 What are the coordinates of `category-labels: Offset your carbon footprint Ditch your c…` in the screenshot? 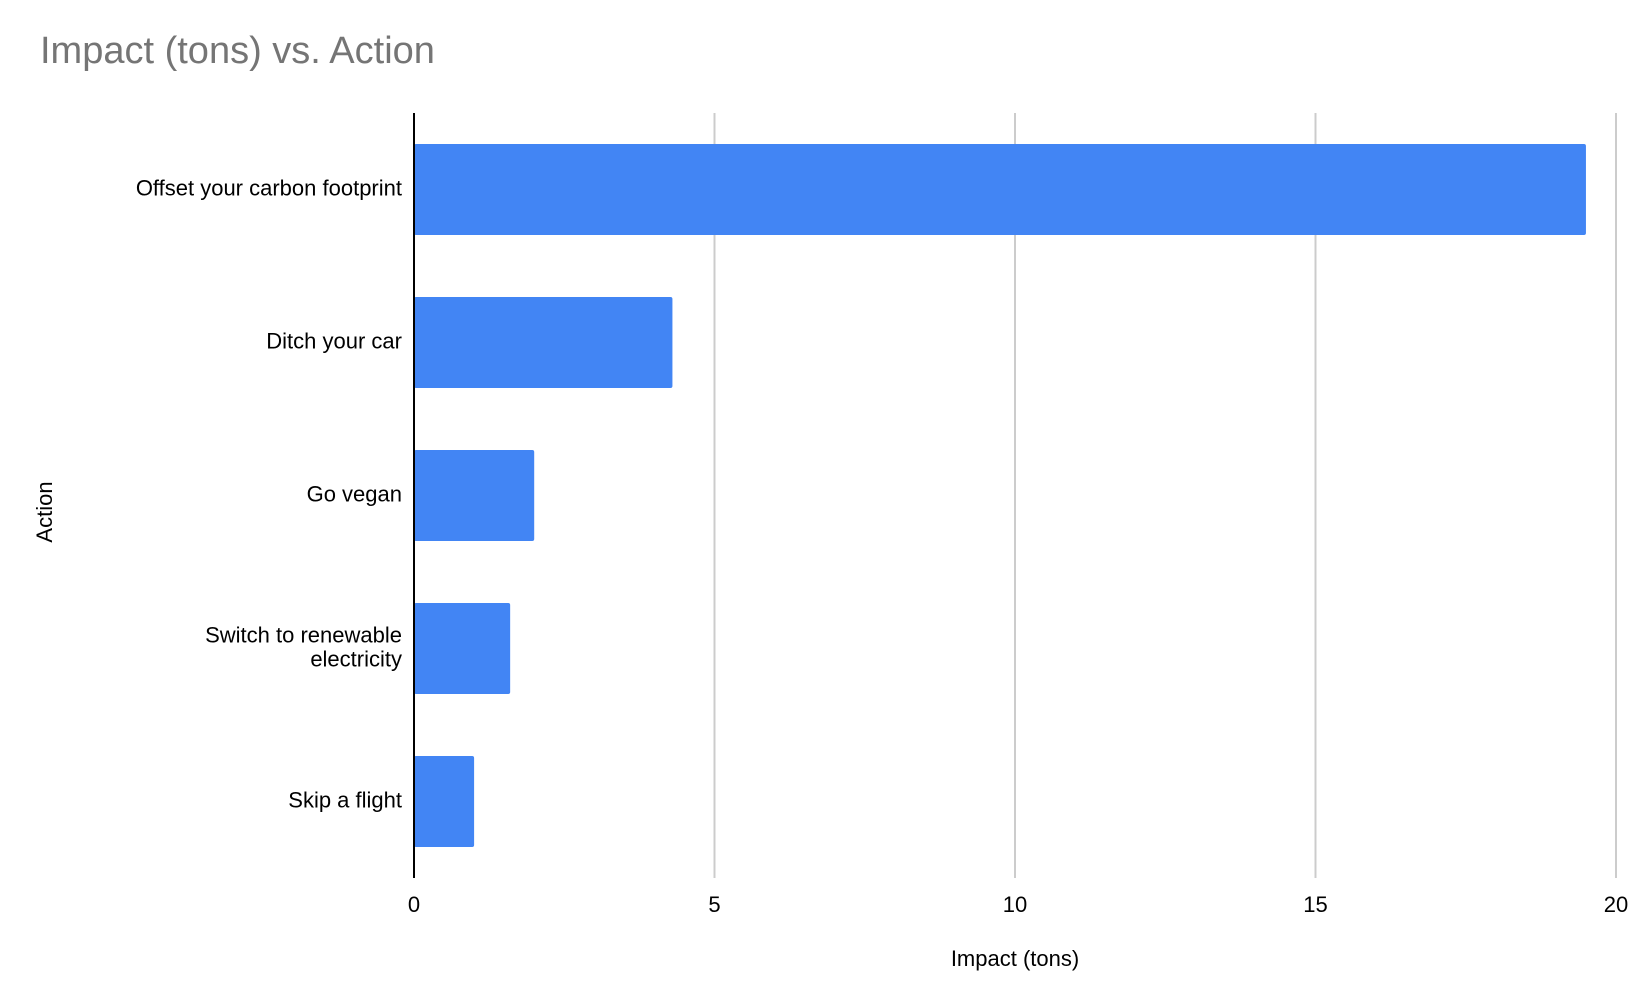 It's located at (269, 493).